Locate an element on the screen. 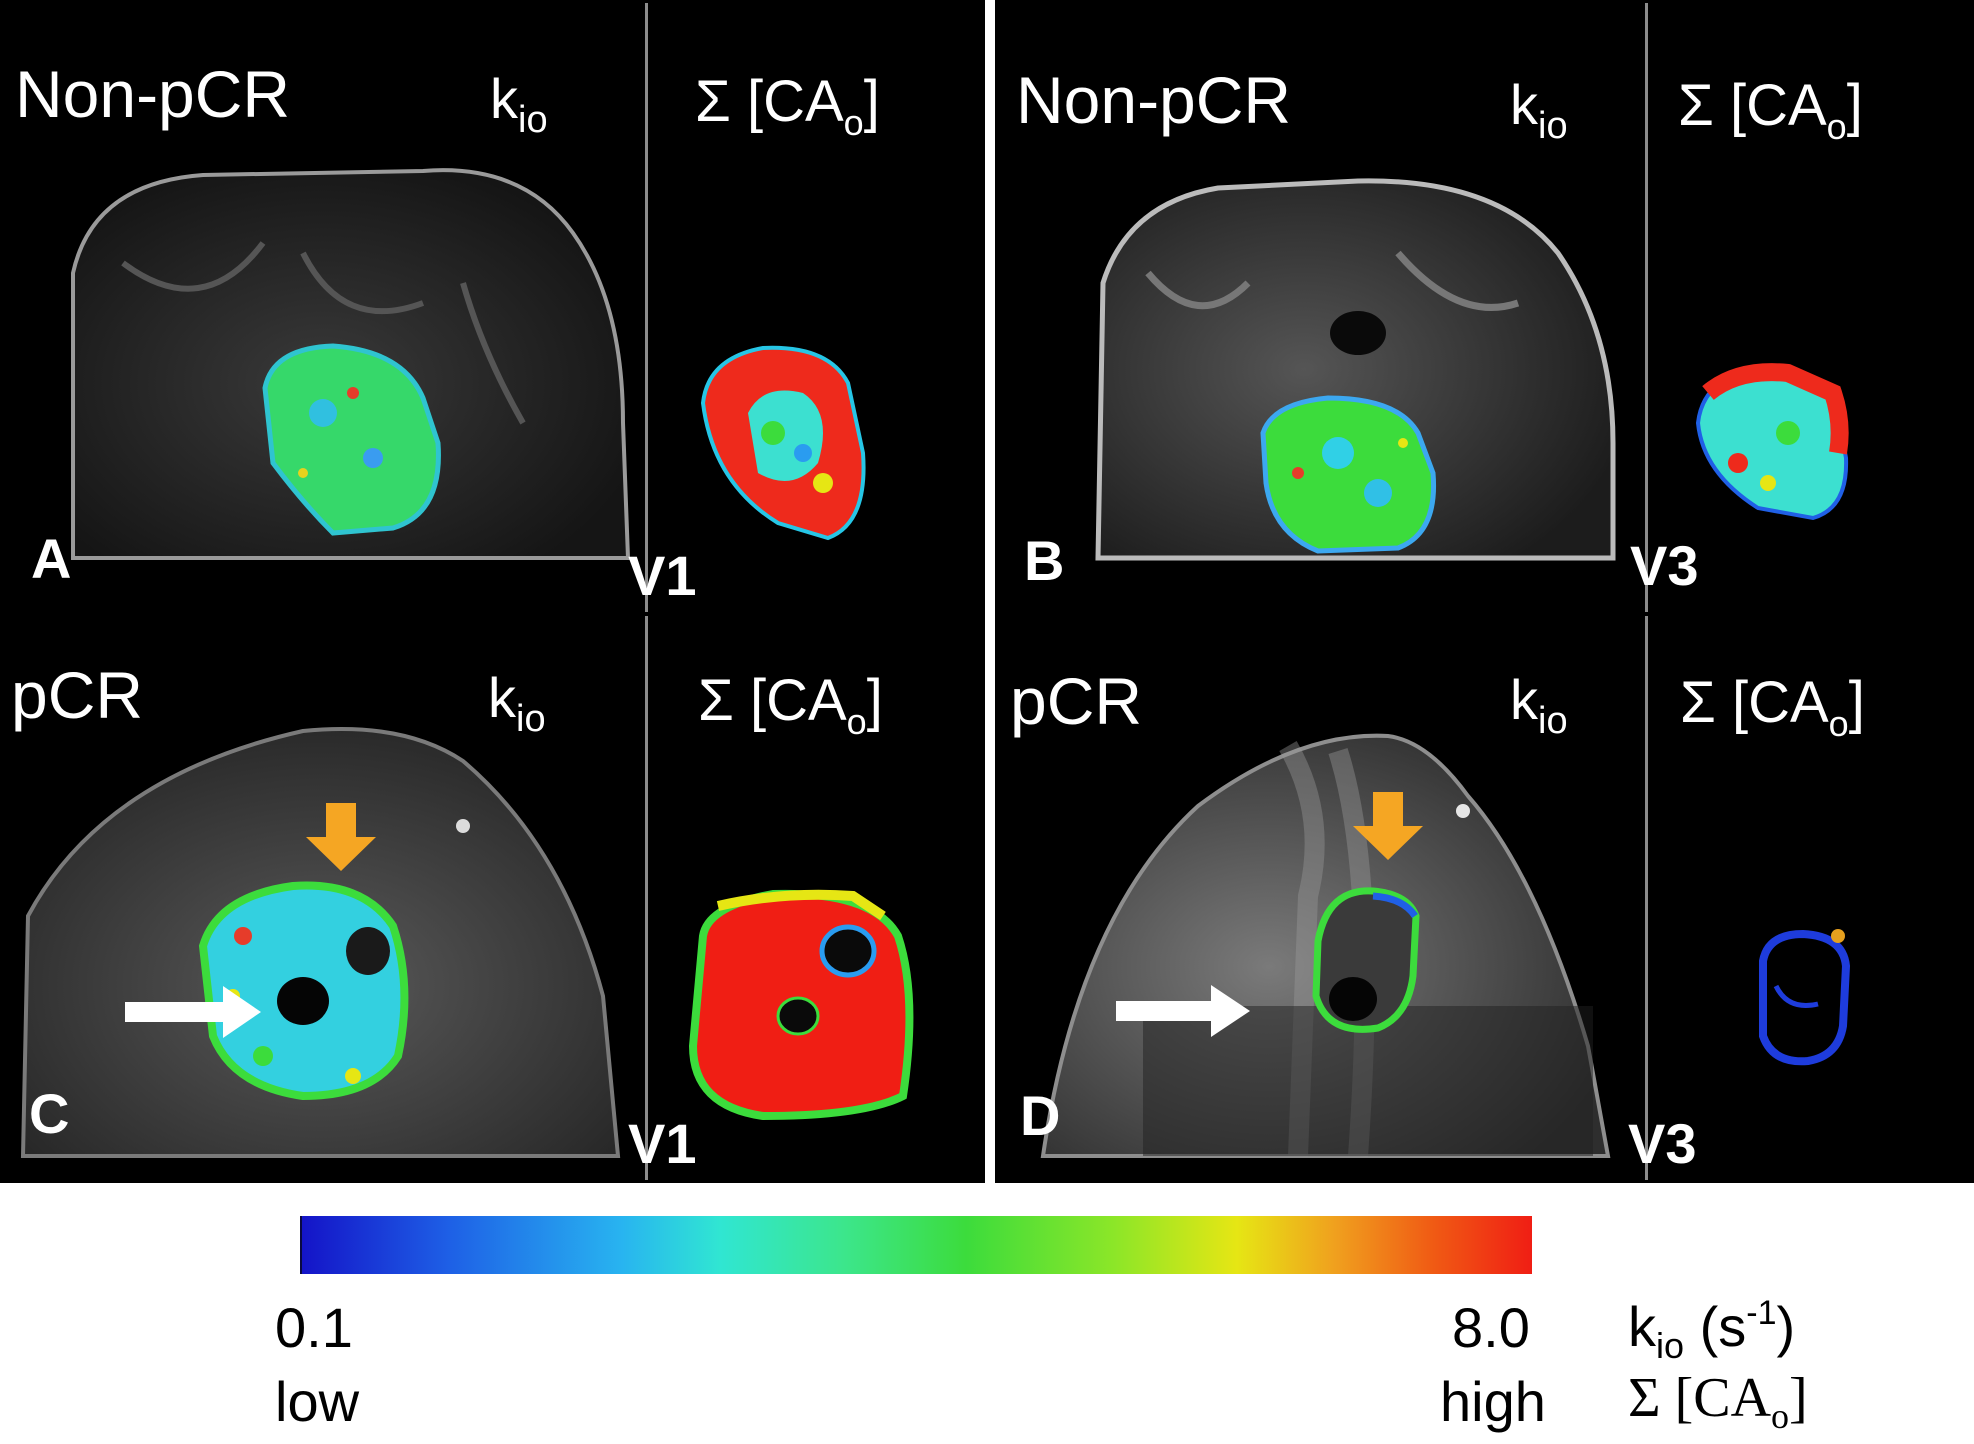 The width and height of the screenshot is (1974, 1444). panel-c-letter: C is located at coordinates (49, 1113).